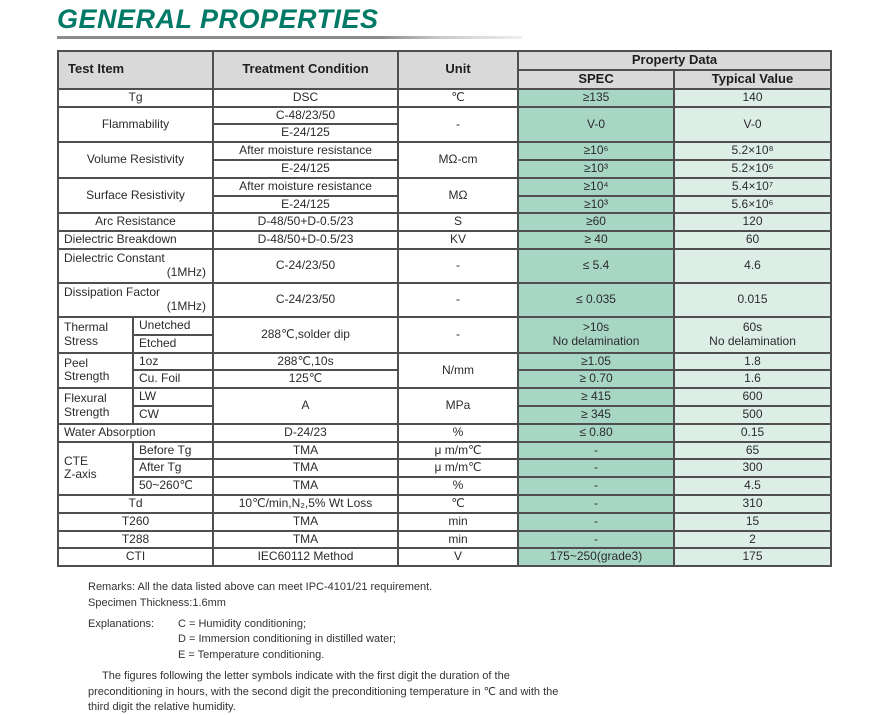 The width and height of the screenshot is (874, 715). Describe the element at coordinates (306, 266) in the screenshot. I see `cell-condition: C-24/23/50` at that location.